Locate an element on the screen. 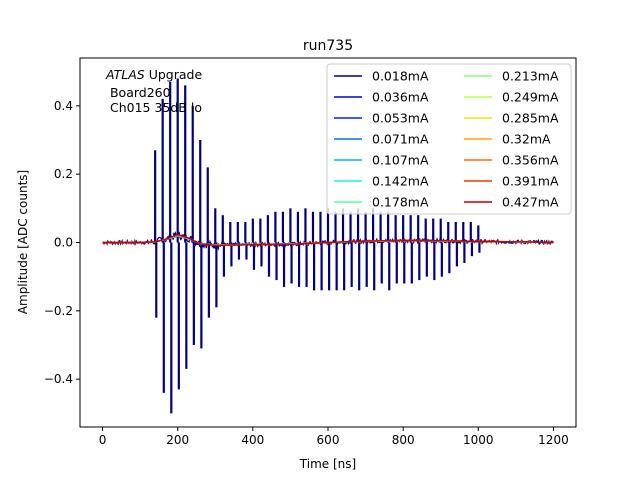  legend-label: 0.427mA is located at coordinates (530, 202).